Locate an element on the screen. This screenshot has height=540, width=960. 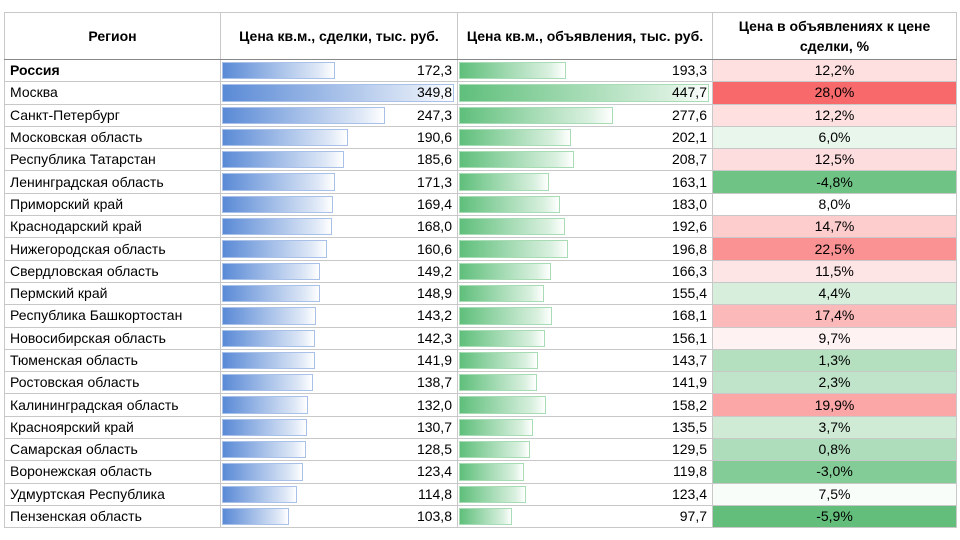
price-cell: 148,9 is located at coordinates (339, 293).